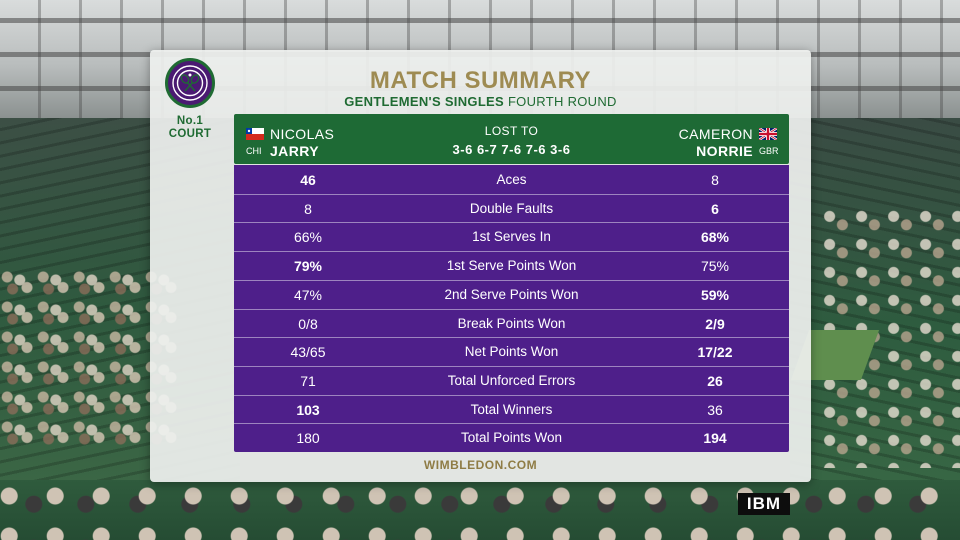 This screenshot has width=960, height=540. I want to click on stat-label: Net Points Won, so click(511, 352).